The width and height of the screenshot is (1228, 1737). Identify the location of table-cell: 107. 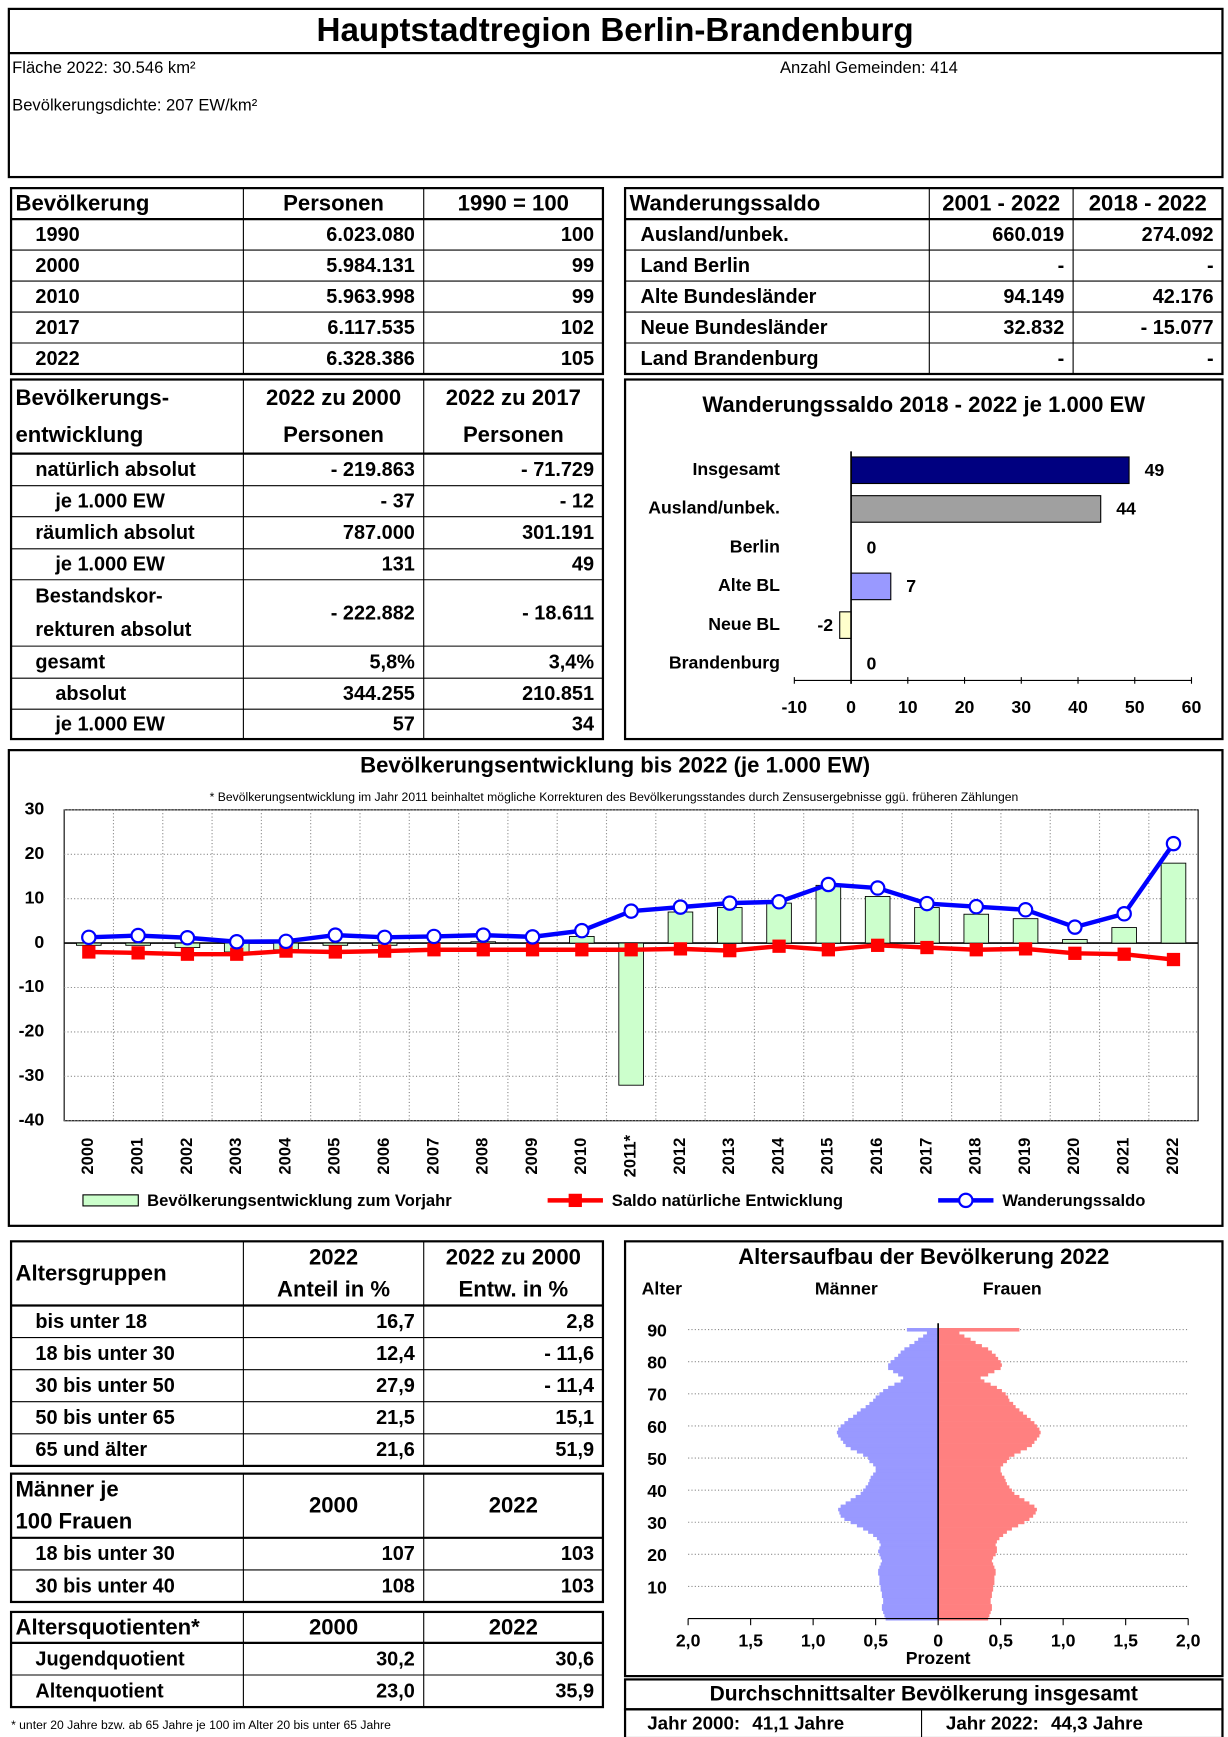
(398, 1554).